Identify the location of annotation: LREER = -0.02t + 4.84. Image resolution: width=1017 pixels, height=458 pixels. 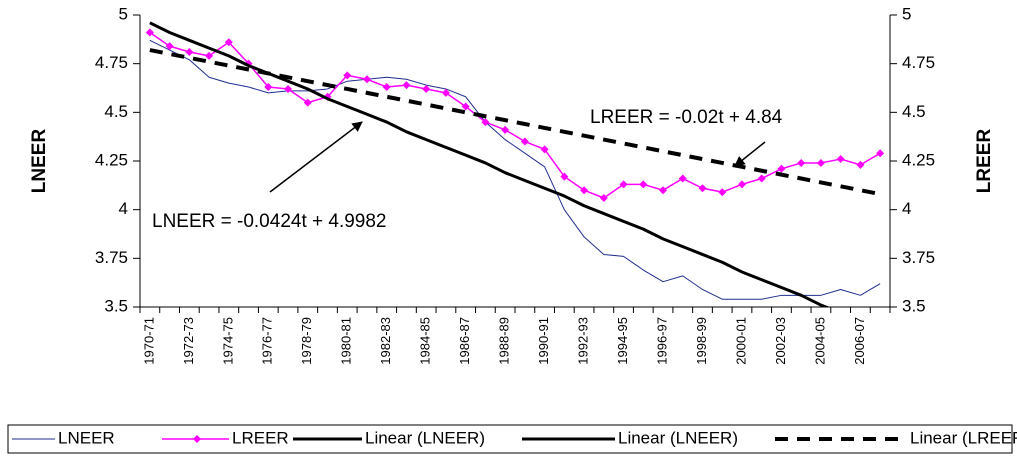
(686, 117).